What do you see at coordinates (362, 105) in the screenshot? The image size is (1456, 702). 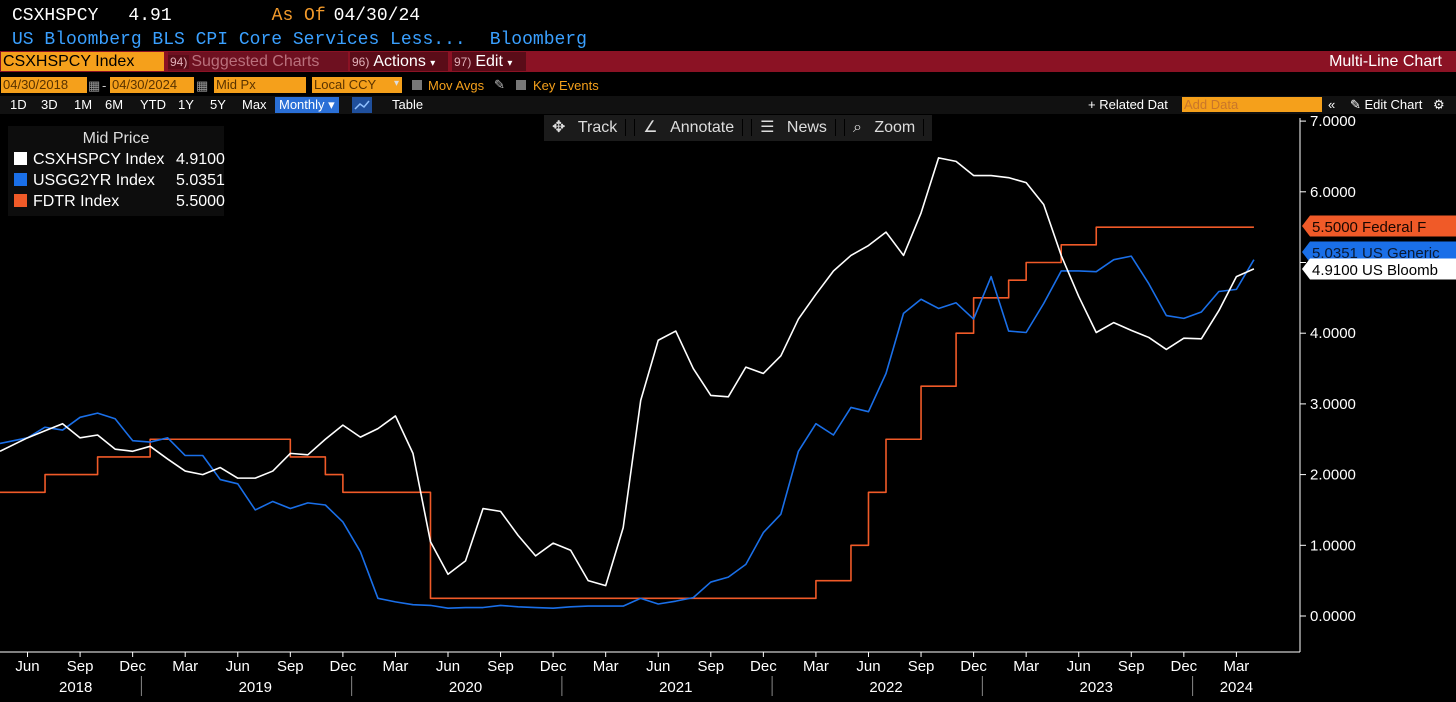 I see `line-chart-icon` at bounding box center [362, 105].